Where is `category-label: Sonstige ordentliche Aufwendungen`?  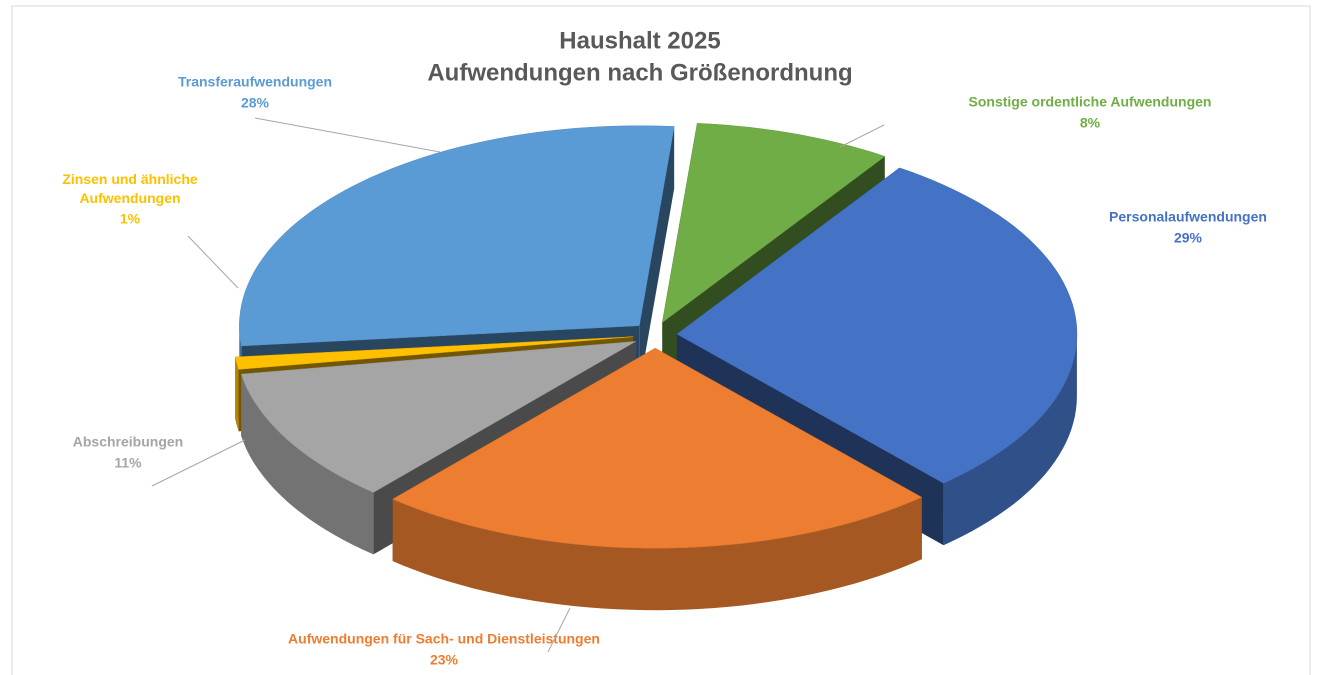 category-label: Sonstige ordentliche Aufwendungen is located at coordinates (1090, 102).